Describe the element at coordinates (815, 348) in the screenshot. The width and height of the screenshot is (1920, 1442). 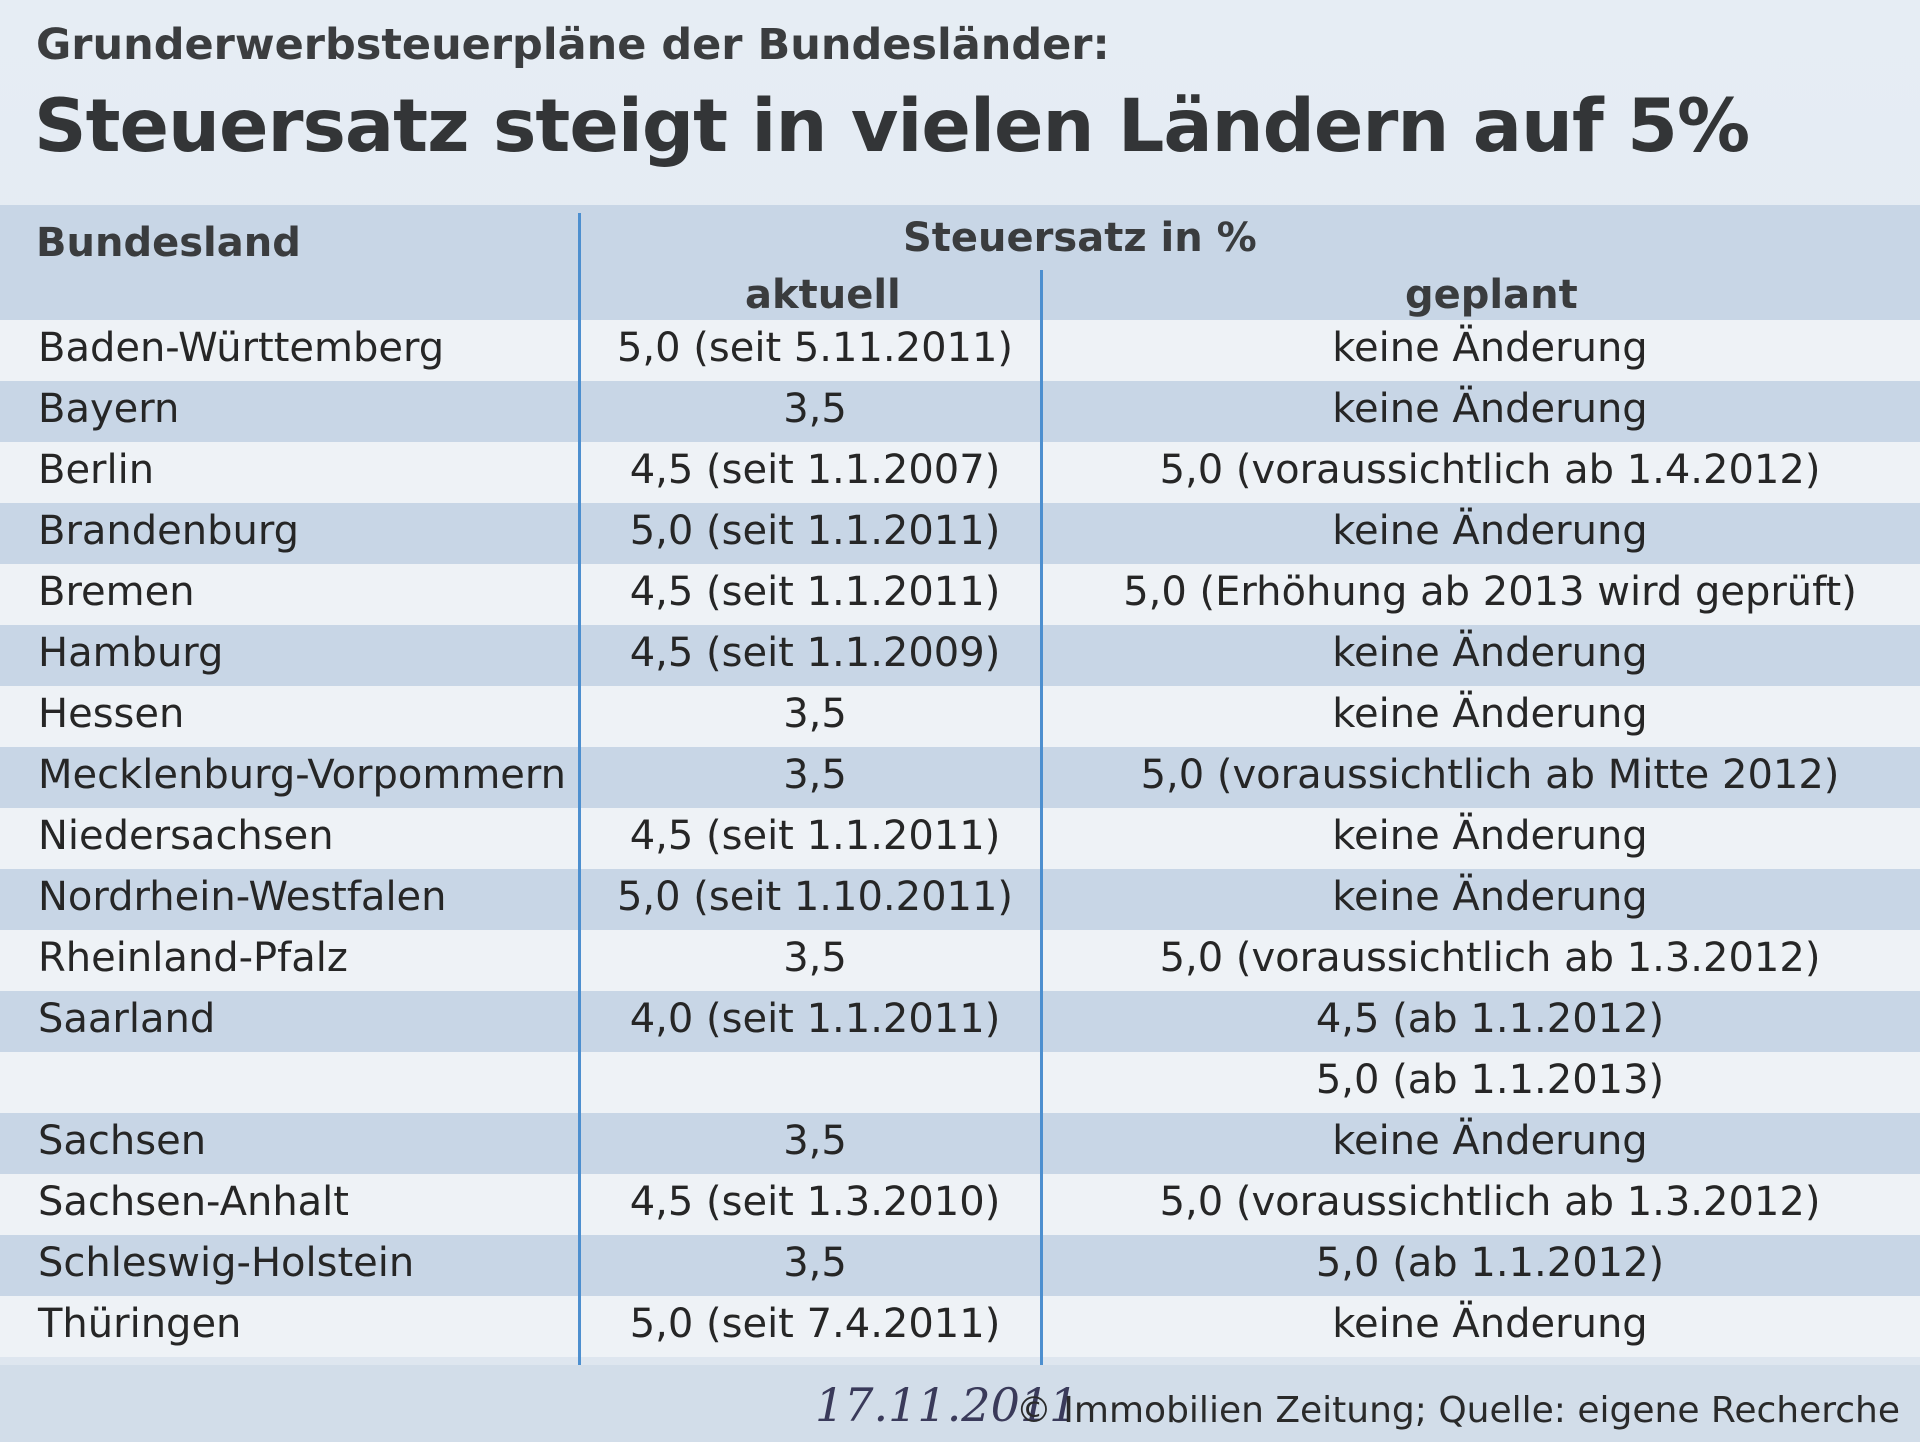
I see `cell-aktuell: 5,0 (seit 5.11.2011)` at that location.